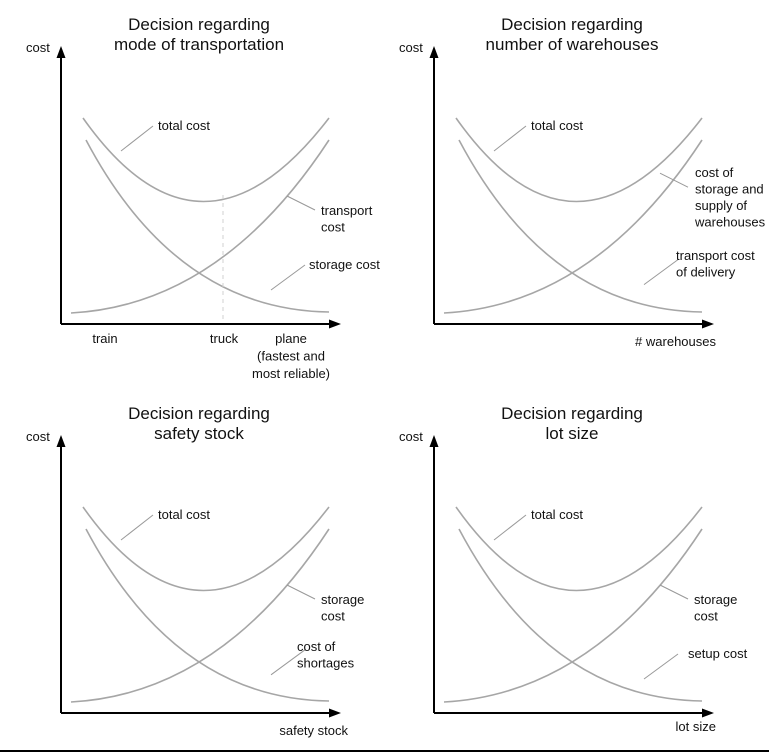 This screenshot has height=754, width=769. I want to click on panel-title: Decision regarding number of warehouses, so click(572, 34).